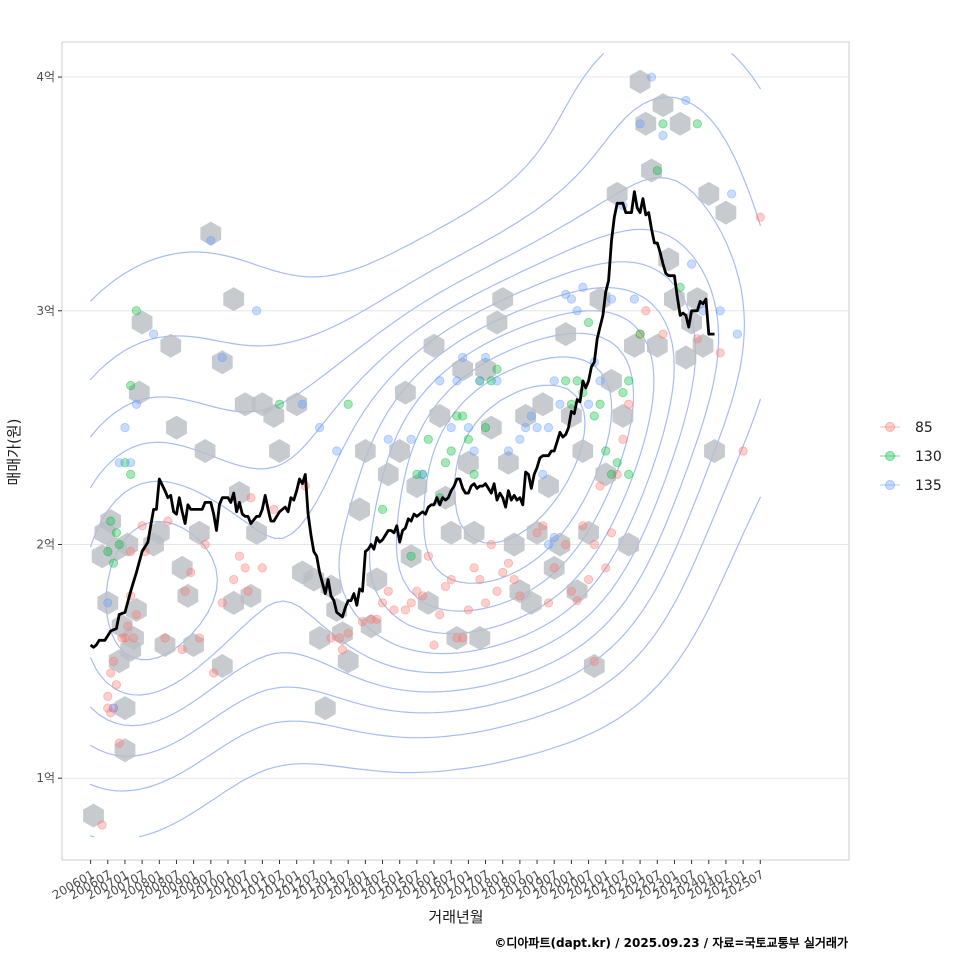 The height and width of the screenshot is (964, 960). Describe the element at coordinates (45, 311) in the screenshot. I see `y-tick-label: 3억` at that location.